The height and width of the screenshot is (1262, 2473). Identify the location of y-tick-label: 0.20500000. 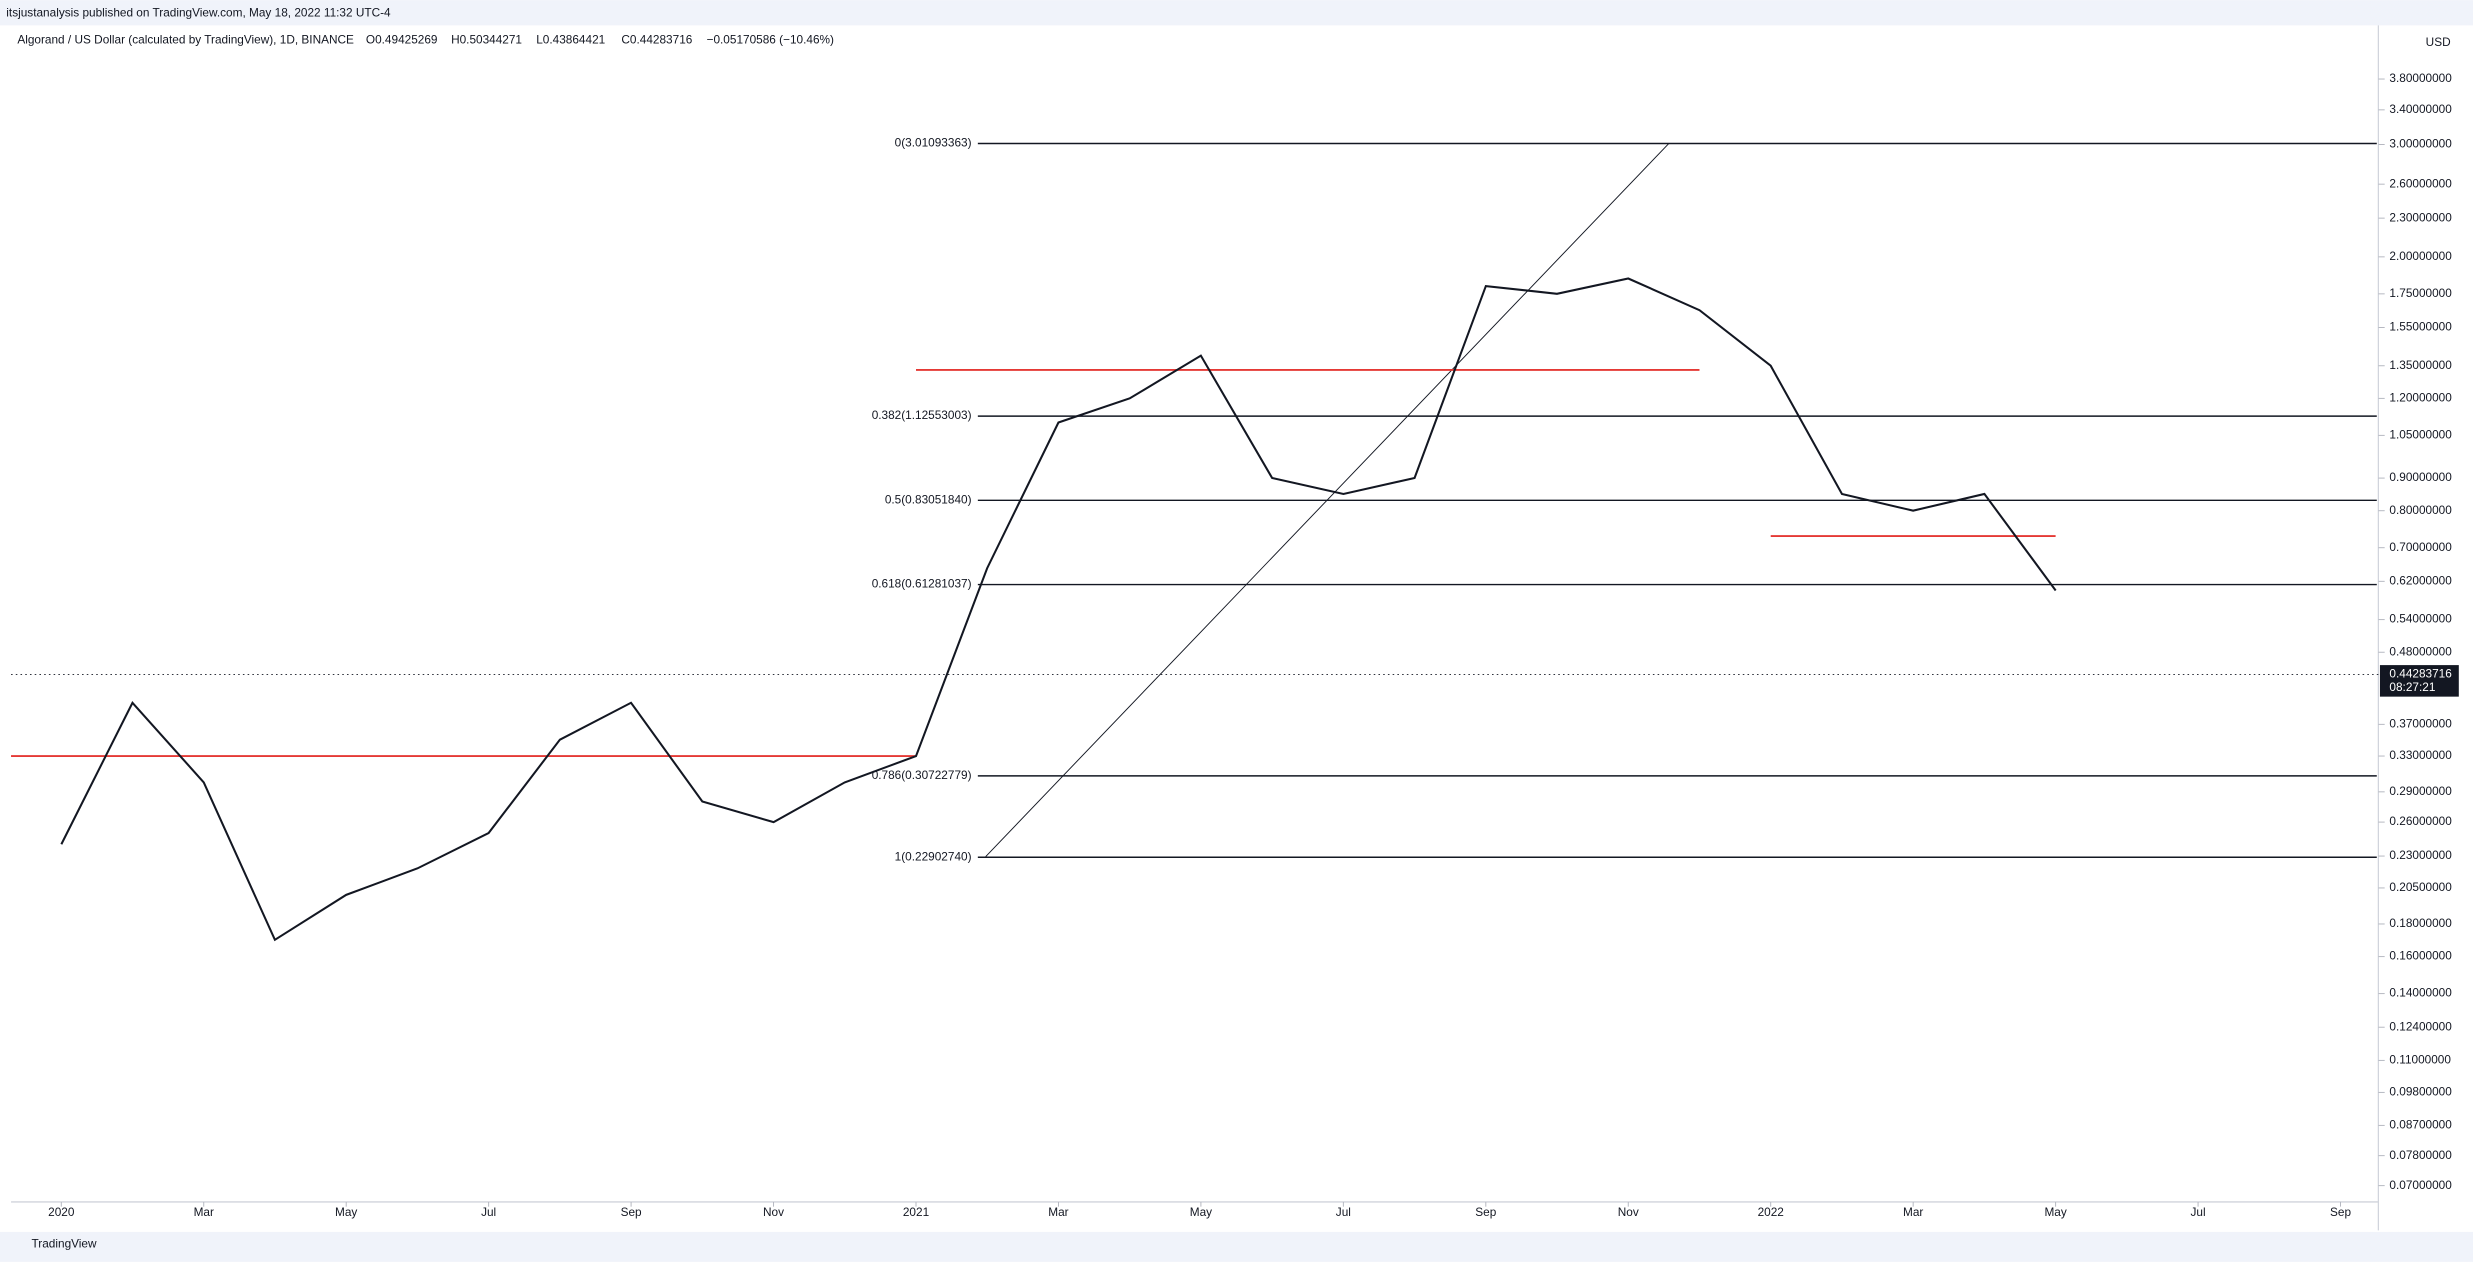
(2420, 887).